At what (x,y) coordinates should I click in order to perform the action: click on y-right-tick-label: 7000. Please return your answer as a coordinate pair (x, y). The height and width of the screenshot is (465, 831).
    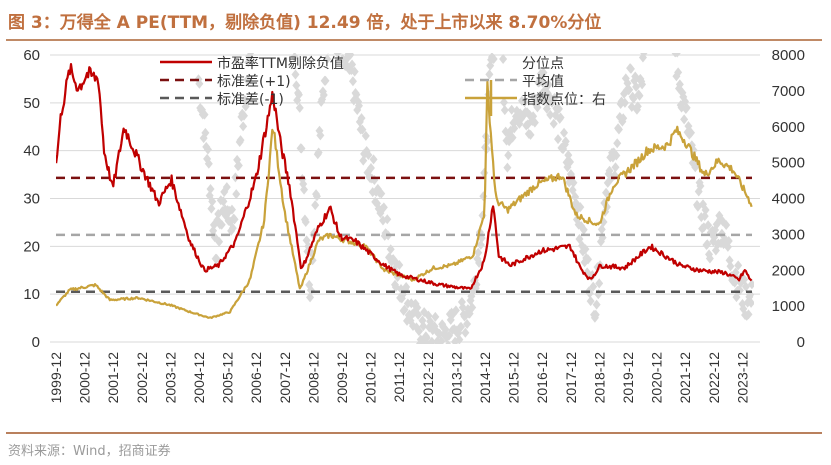
    Looking at the image, I should click on (788, 91).